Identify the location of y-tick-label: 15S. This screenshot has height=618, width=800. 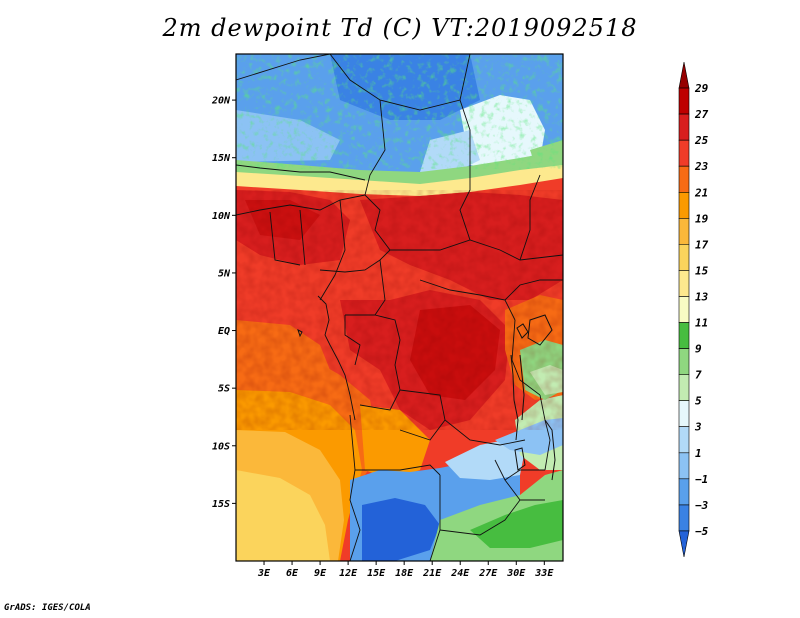
(221, 504).